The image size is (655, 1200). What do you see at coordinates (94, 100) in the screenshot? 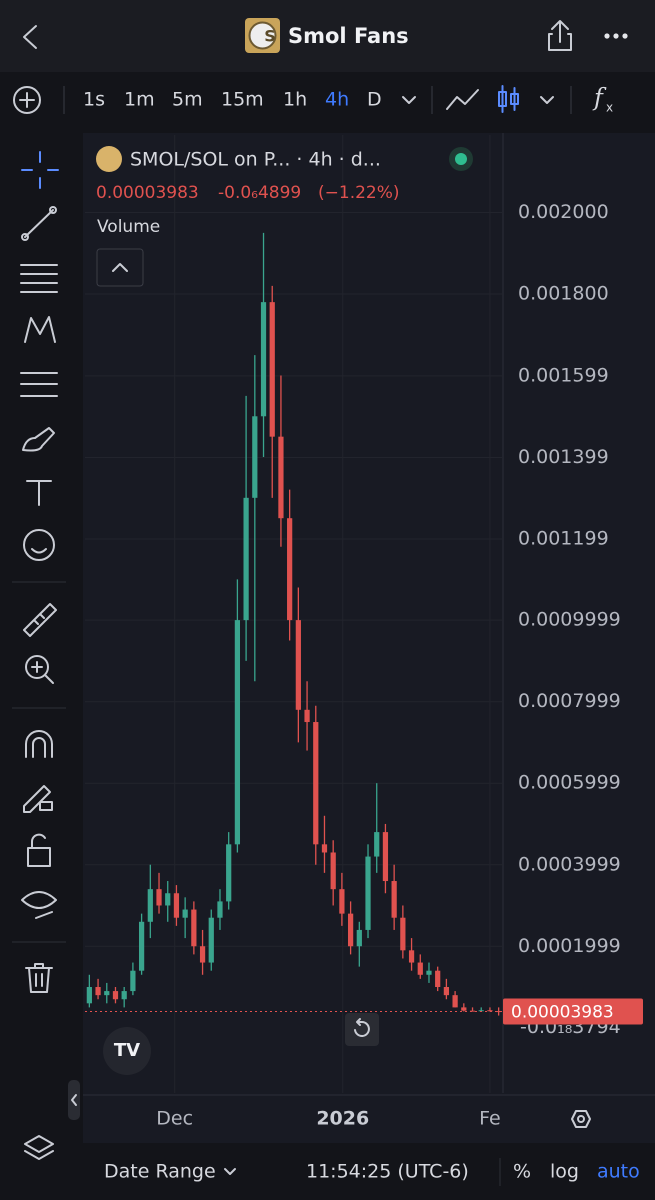
I see `interval: 1s` at bounding box center [94, 100].